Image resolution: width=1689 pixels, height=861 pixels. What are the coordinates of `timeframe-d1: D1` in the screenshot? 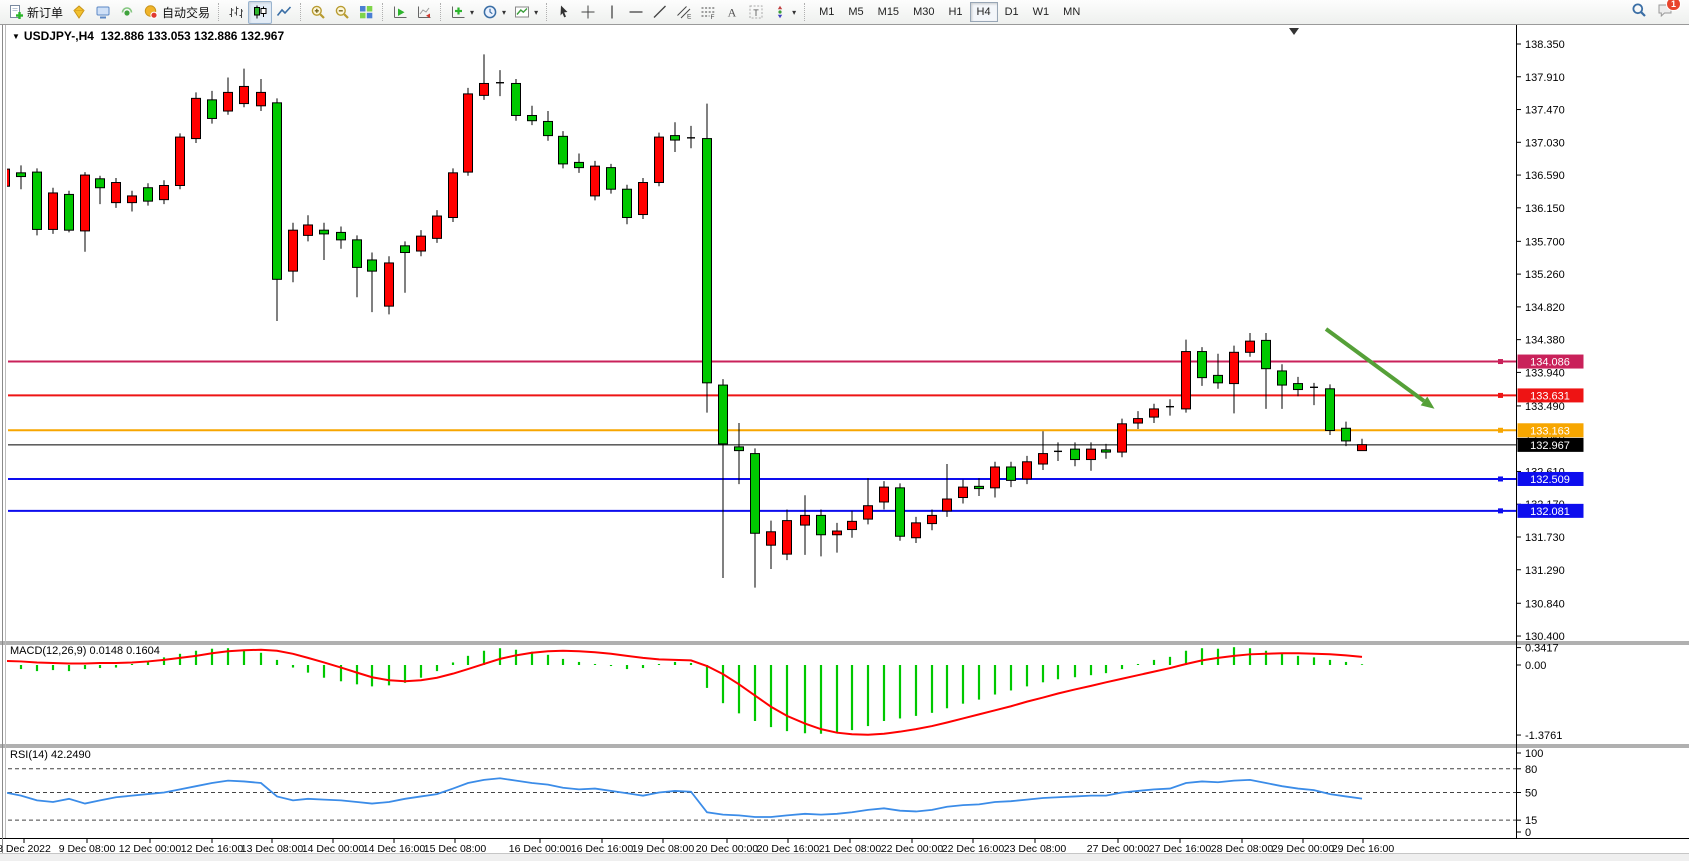 It's located at (1011, 12).